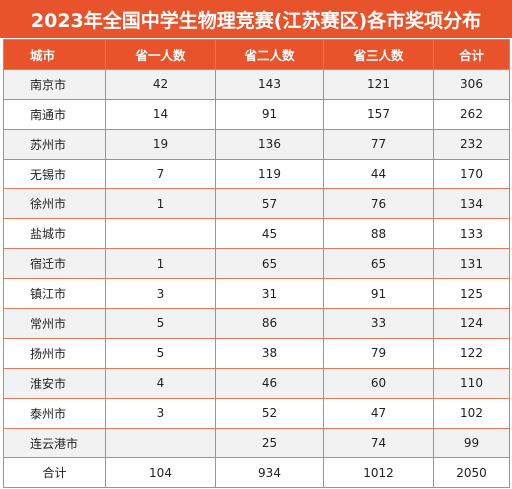 This screenshot has height=489, width=512. What do you see at coordinates (378, 54) in the screenshot?
I see `column-header-third-prize: 省三人数` at bounding box center [378, 54].